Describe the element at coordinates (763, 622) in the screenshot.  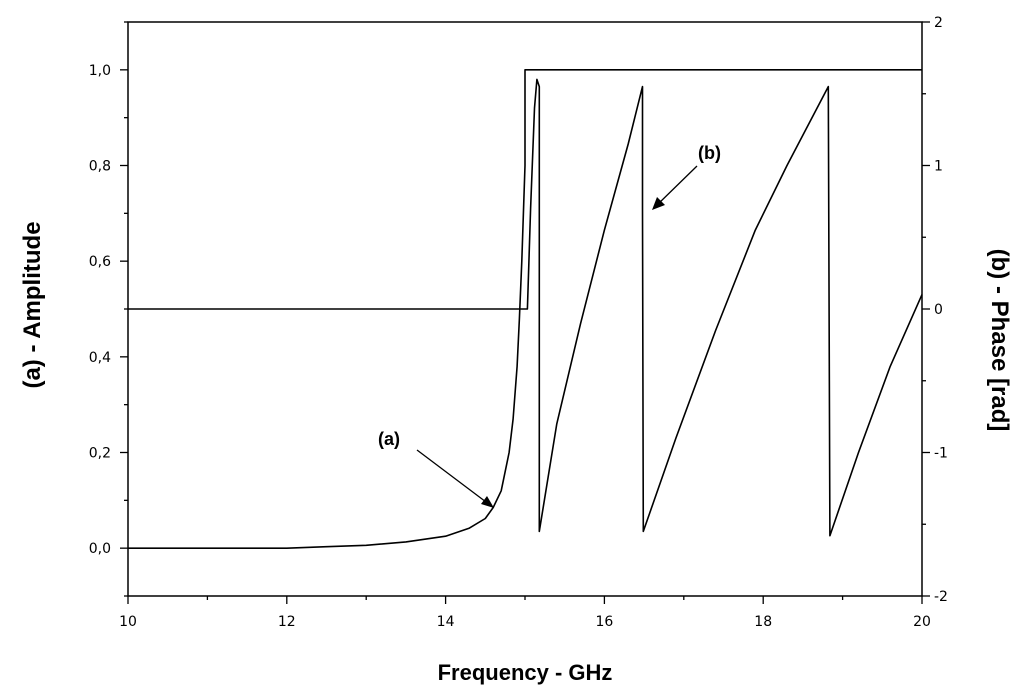
I see `x-tick-label: 18` at that location.